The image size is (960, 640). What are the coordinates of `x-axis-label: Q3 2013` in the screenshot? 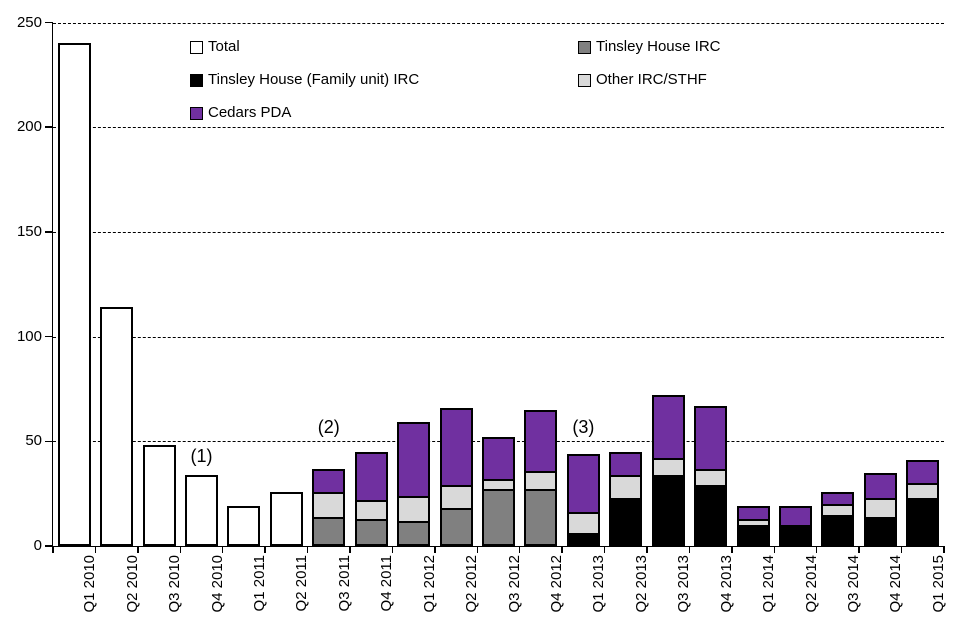 It's located at (684, 584).